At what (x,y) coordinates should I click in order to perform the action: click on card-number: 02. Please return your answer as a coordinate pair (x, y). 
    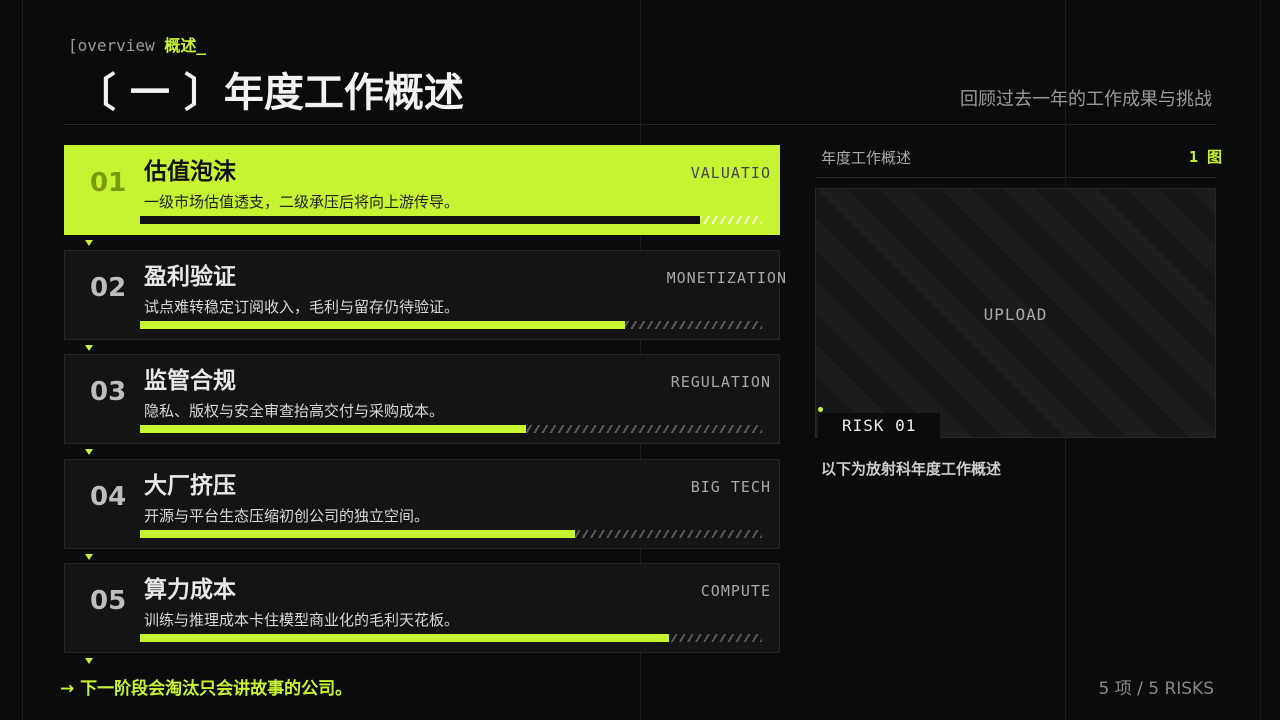
    Looking at the image, I should click on (108, 288).